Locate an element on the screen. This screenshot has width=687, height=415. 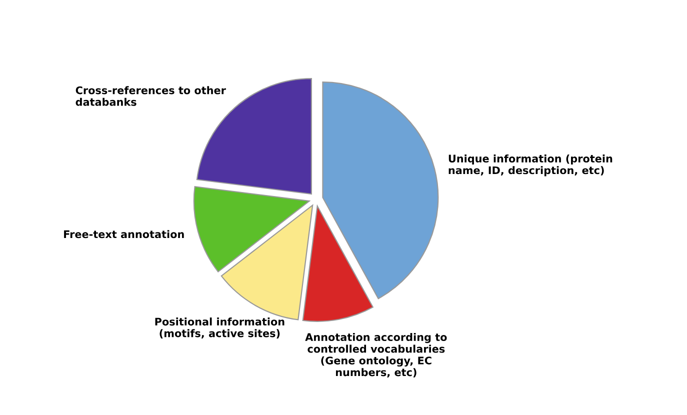
slice-label: Free-text annotation is located at coordinates (124, 234).